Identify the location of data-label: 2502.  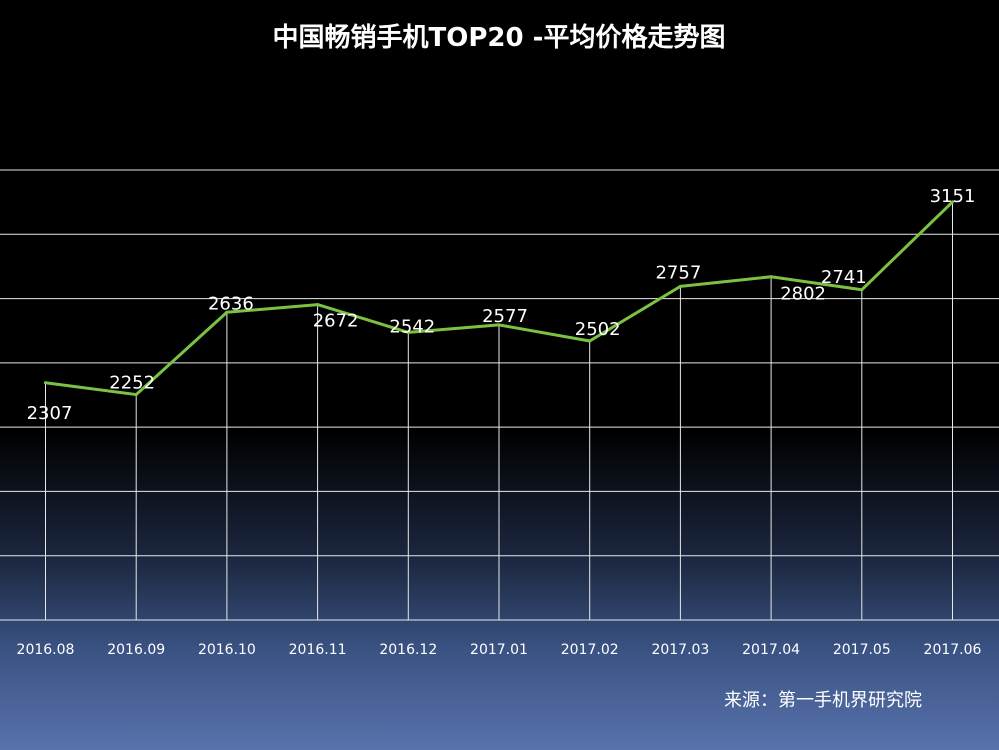
(598, 329).